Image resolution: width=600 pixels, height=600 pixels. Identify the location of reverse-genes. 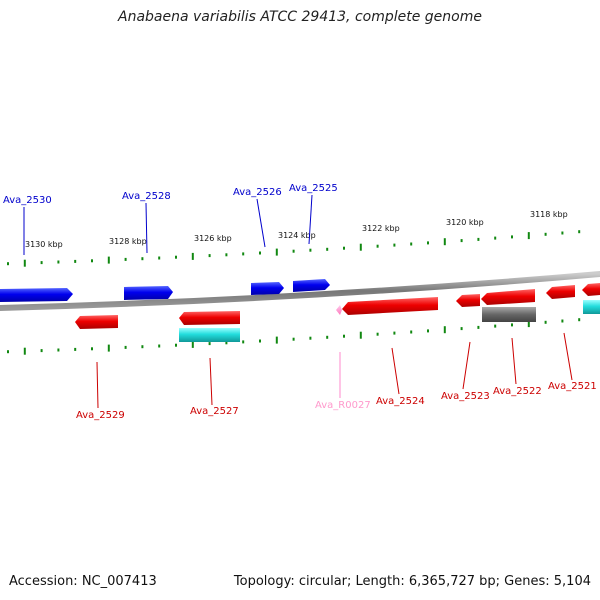
(337, 312).